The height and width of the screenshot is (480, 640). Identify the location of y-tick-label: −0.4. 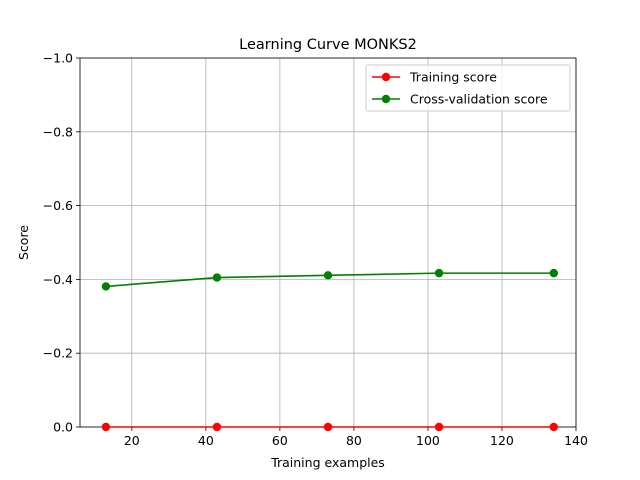
(58, 279).